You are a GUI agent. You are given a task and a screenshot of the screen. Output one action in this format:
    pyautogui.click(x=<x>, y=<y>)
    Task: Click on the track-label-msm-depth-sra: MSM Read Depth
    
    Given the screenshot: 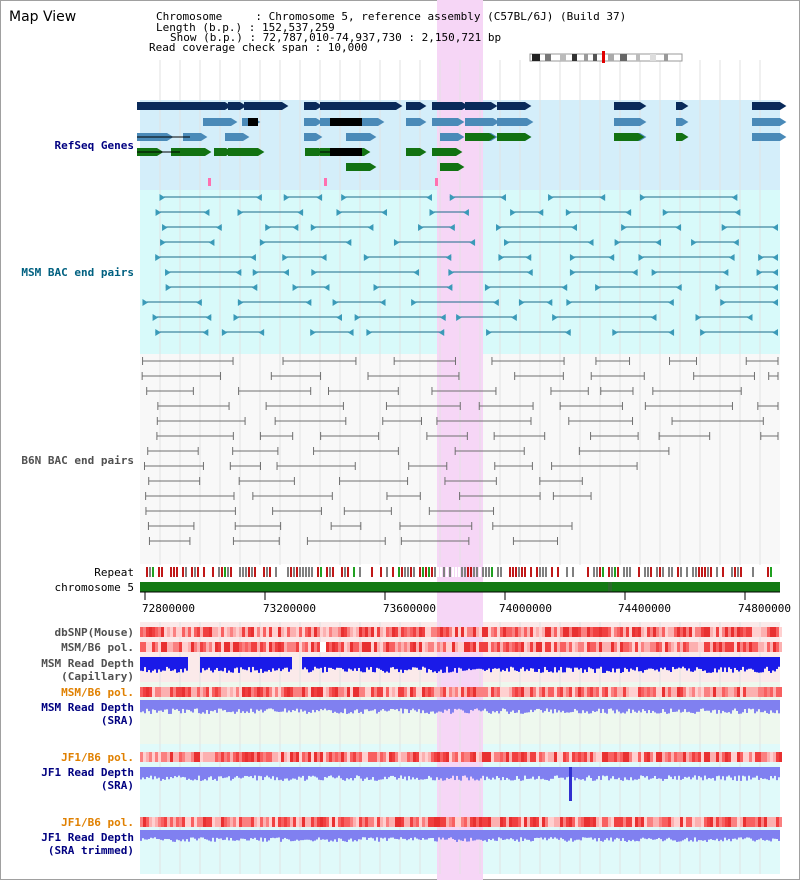 What is the action you would take?
    pyautogui.click(x=87, y=707)
    